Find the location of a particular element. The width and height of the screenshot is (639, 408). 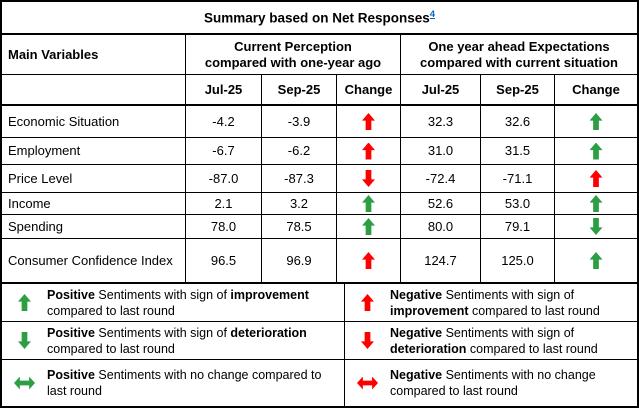

subheader-ex-jul25: Jul-25 is located at coordinates (441, 90).